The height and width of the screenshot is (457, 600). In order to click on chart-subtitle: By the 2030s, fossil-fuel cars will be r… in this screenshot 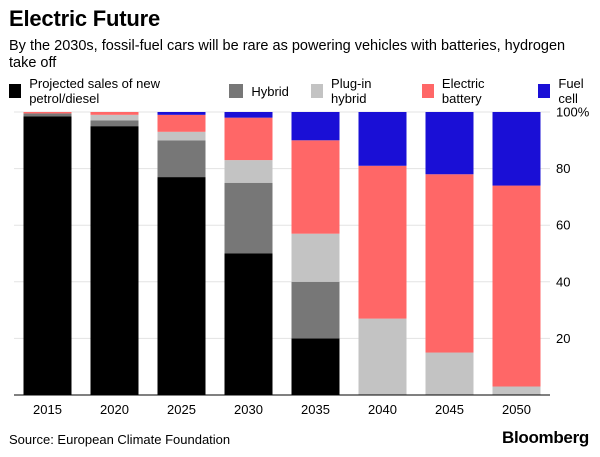, I will do `click(287, 54)`.